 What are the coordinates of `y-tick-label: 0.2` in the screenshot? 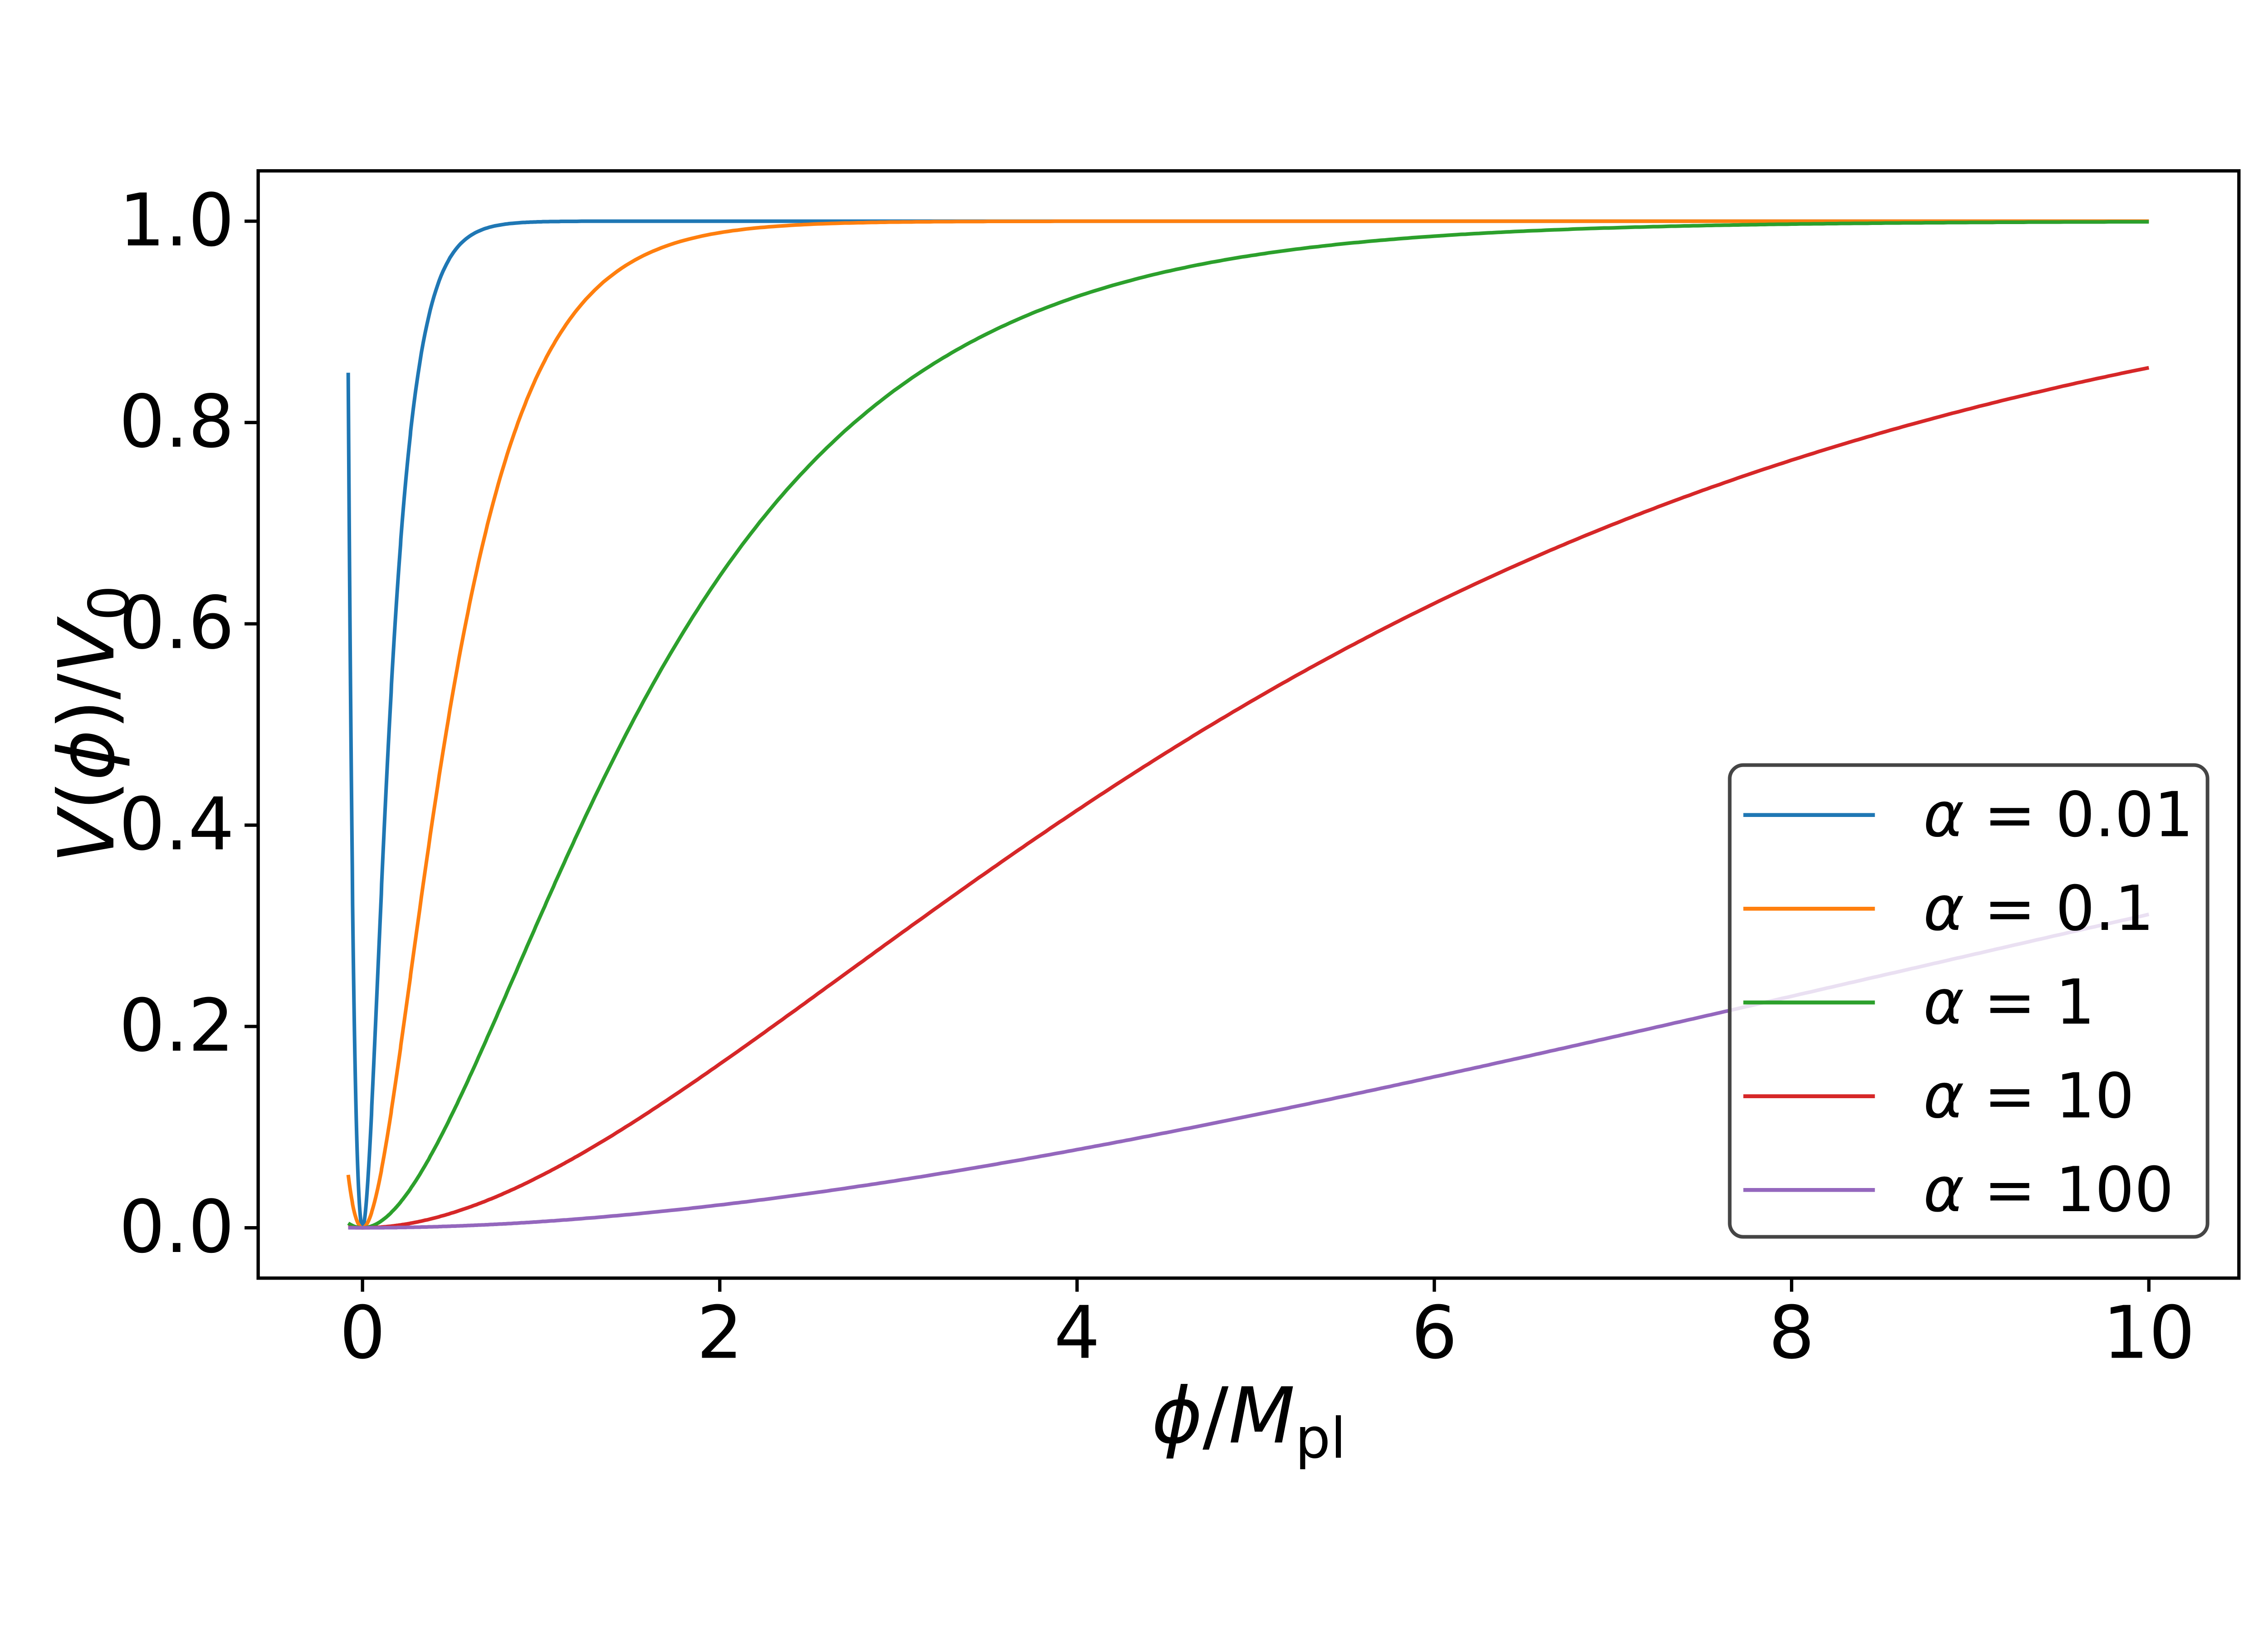 It's located at (177, 1025).